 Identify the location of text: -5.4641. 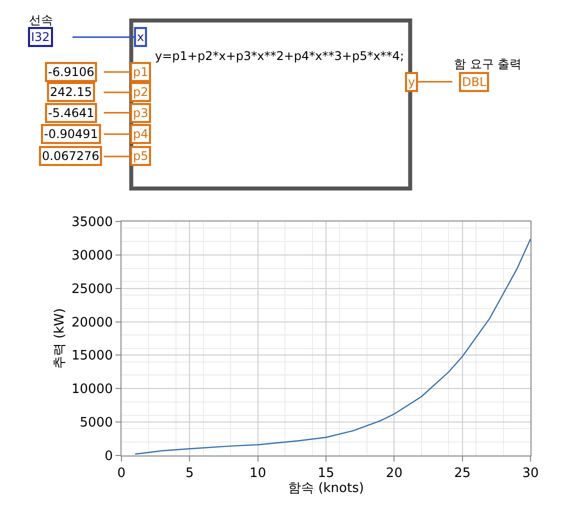
(71, 113).